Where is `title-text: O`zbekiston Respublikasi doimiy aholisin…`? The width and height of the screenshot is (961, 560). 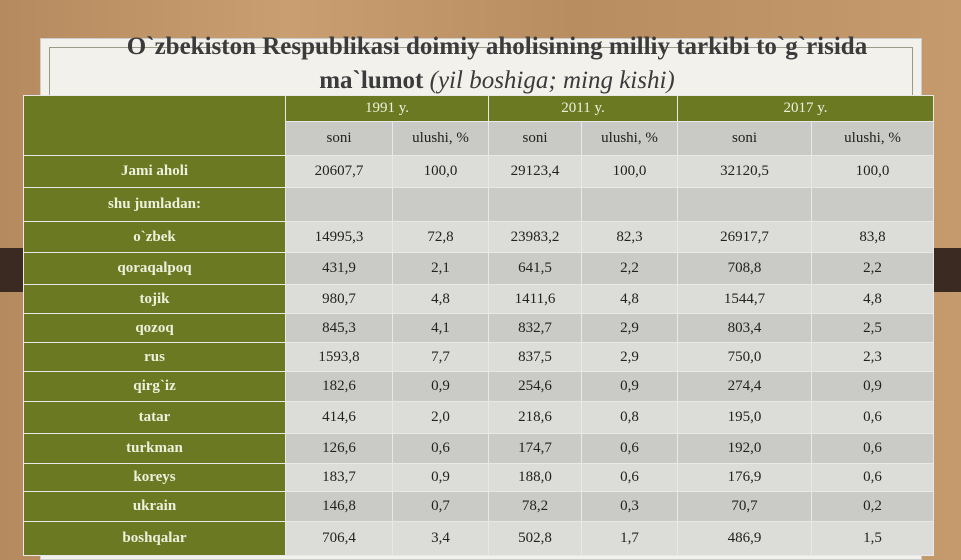 title-text: O`zbekiston Respublikasi doimiy aholisin… is located at coordinates (497, 63).